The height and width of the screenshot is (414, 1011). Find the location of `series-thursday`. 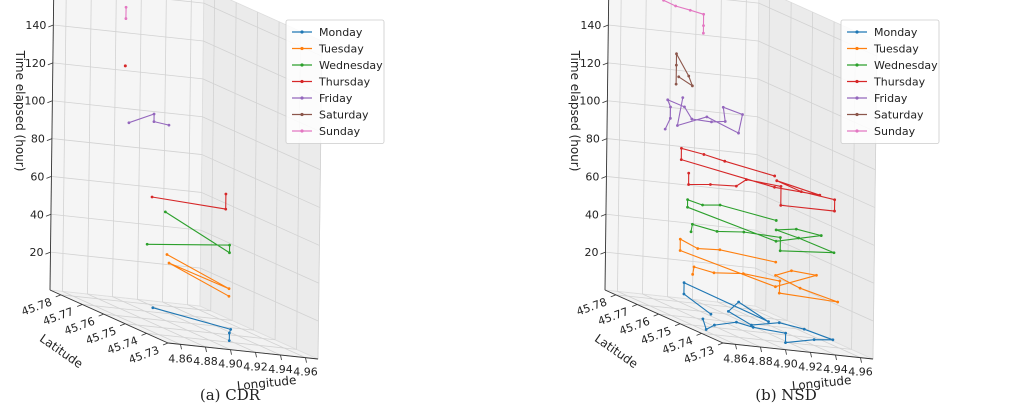

series-thursday is located at coordinates (189, 201).